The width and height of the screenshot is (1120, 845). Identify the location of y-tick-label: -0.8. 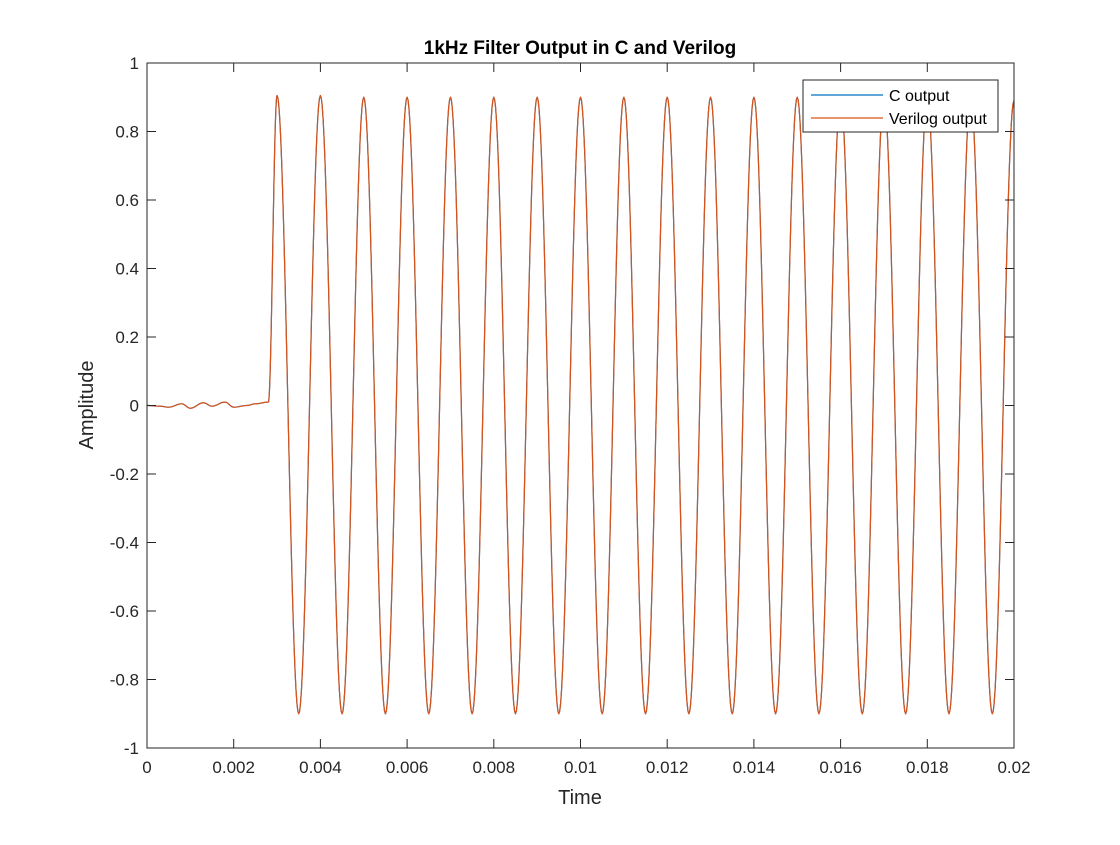
(124, 680).